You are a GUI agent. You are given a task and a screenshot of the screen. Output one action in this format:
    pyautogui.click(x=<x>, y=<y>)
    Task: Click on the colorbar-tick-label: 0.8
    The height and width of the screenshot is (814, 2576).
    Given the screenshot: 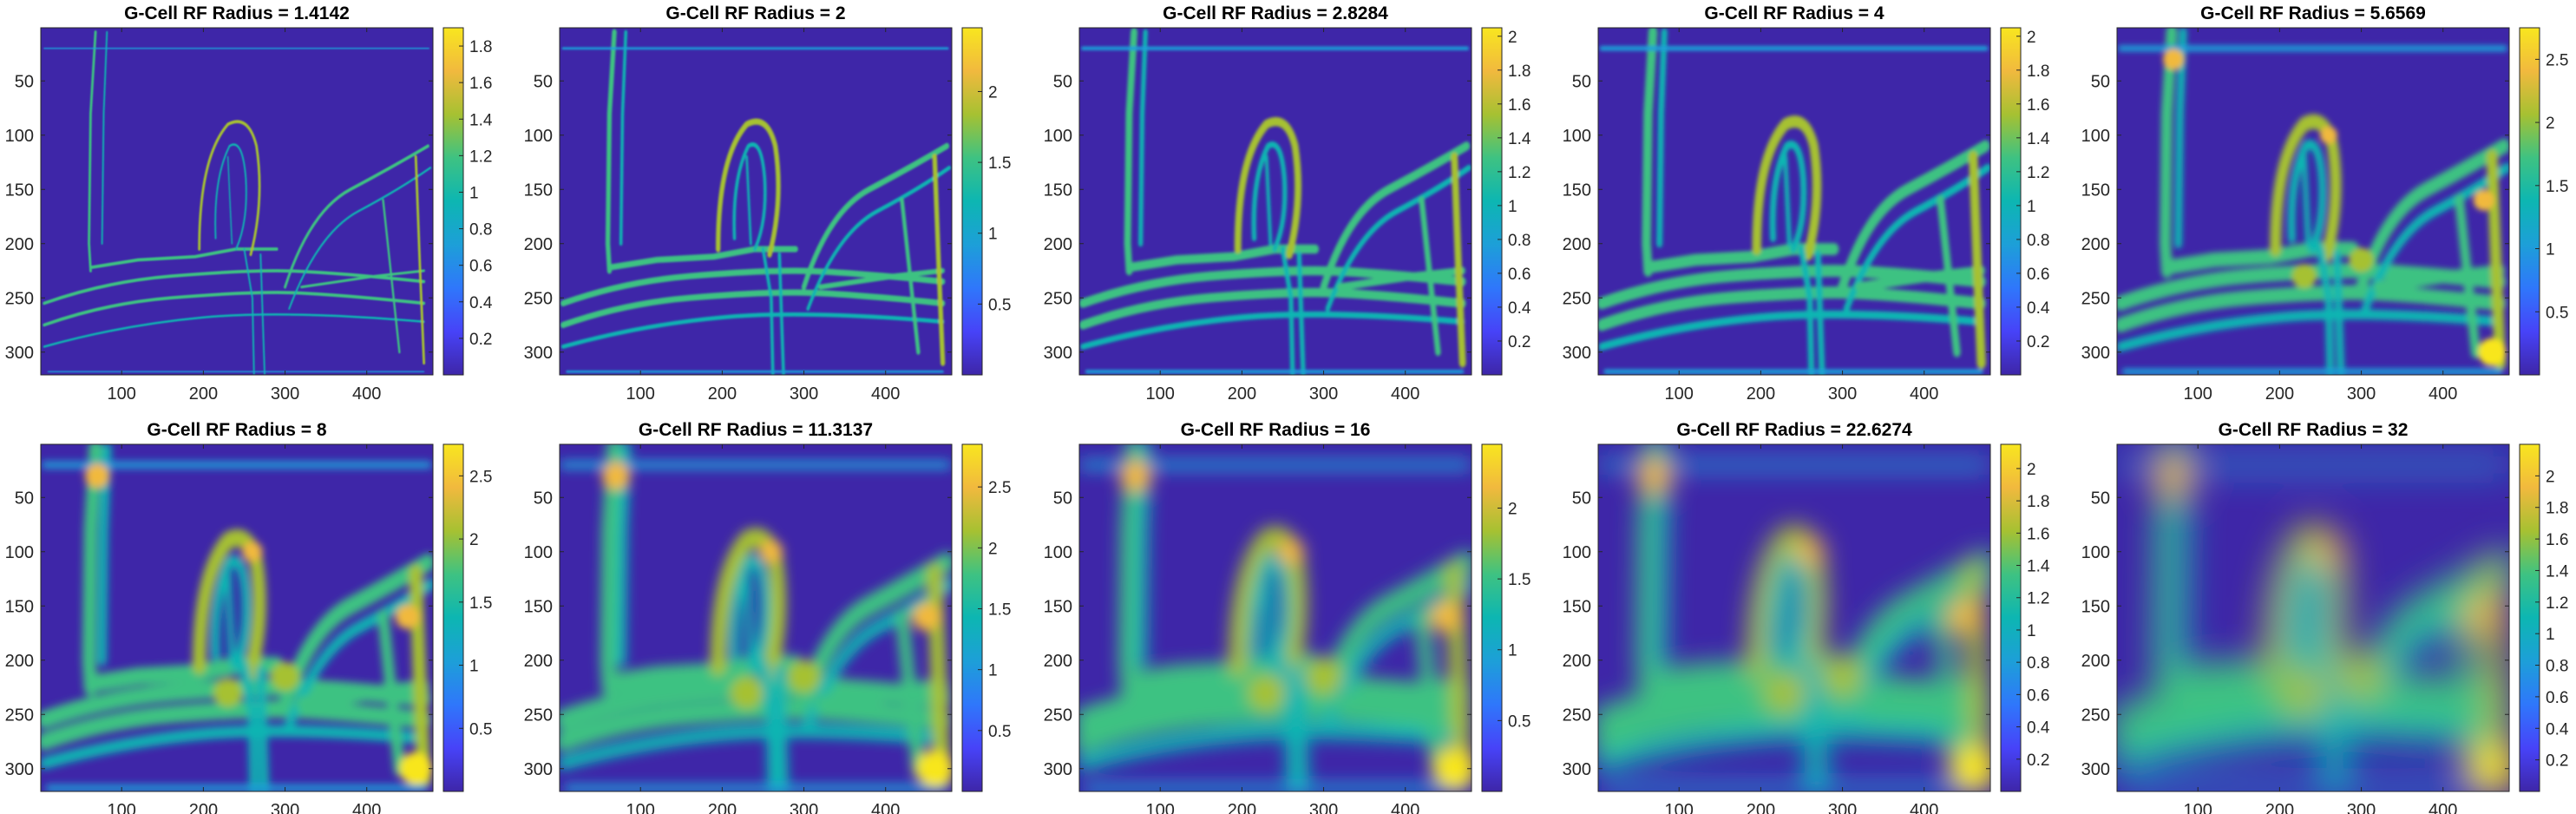 What is the action you would take?
    pyautogui.click(x=480, y=230)
    